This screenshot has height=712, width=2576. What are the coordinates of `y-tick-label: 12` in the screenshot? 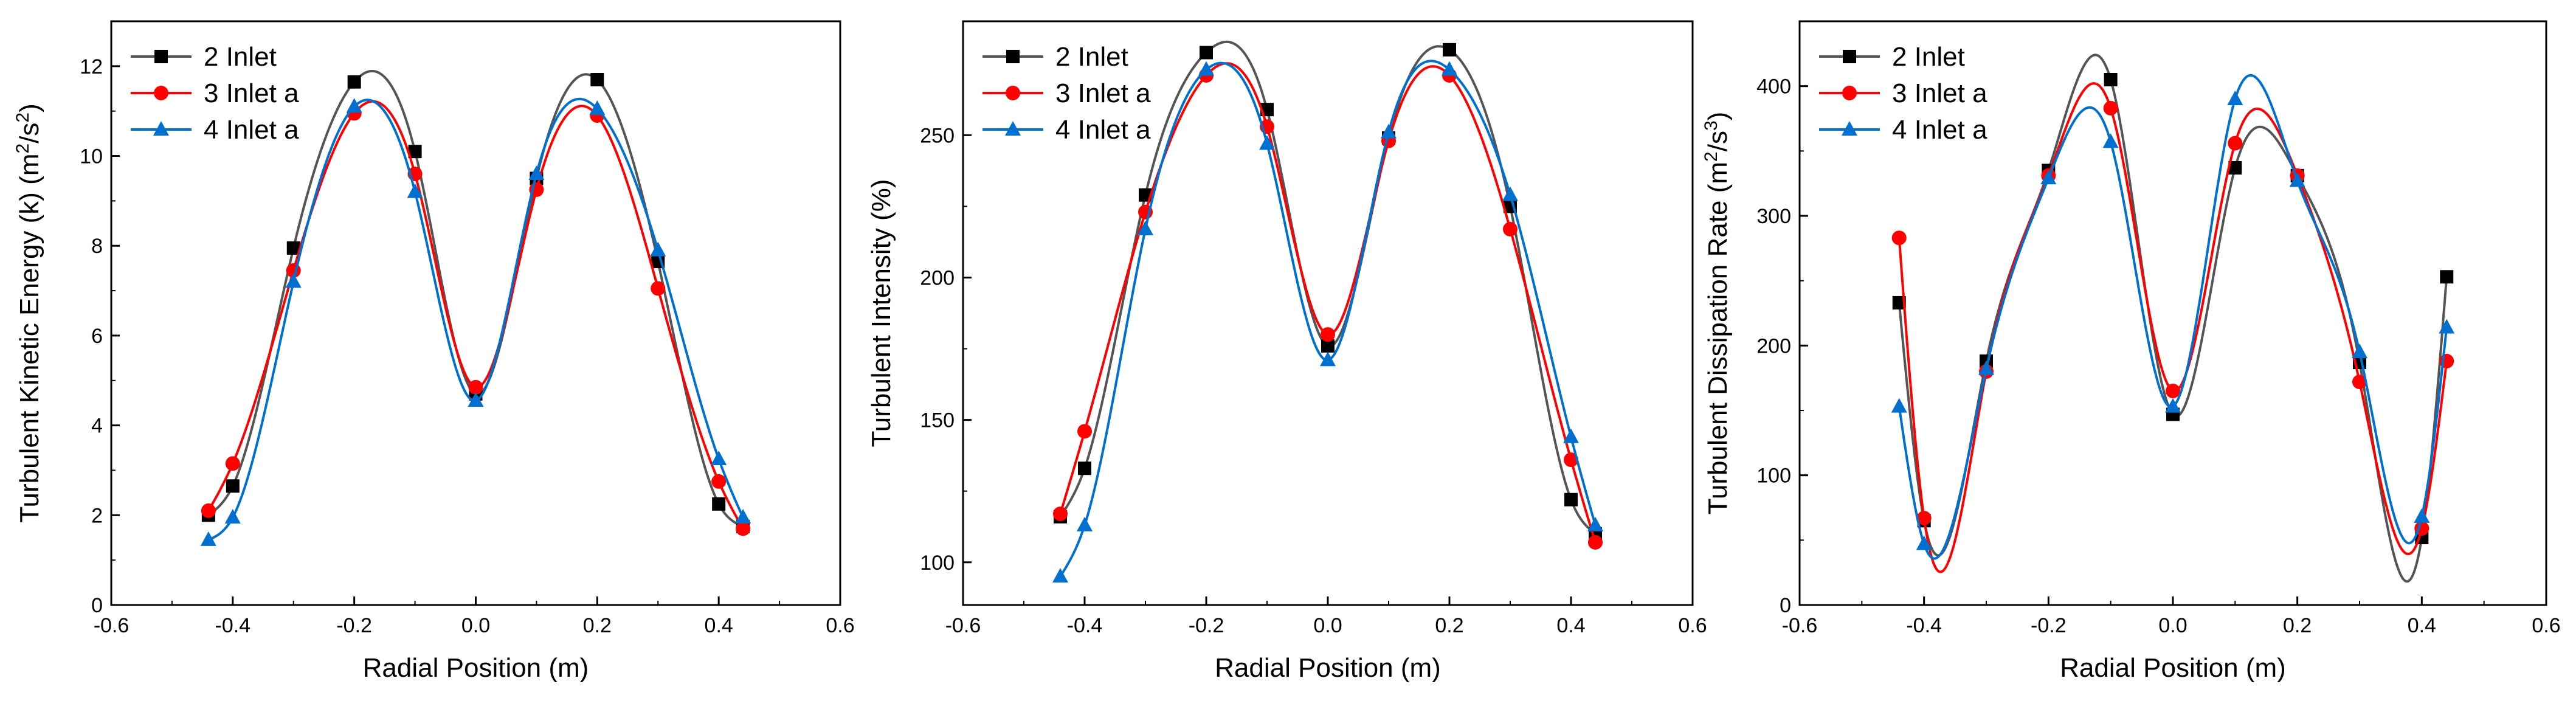 It's located at (91, 66).